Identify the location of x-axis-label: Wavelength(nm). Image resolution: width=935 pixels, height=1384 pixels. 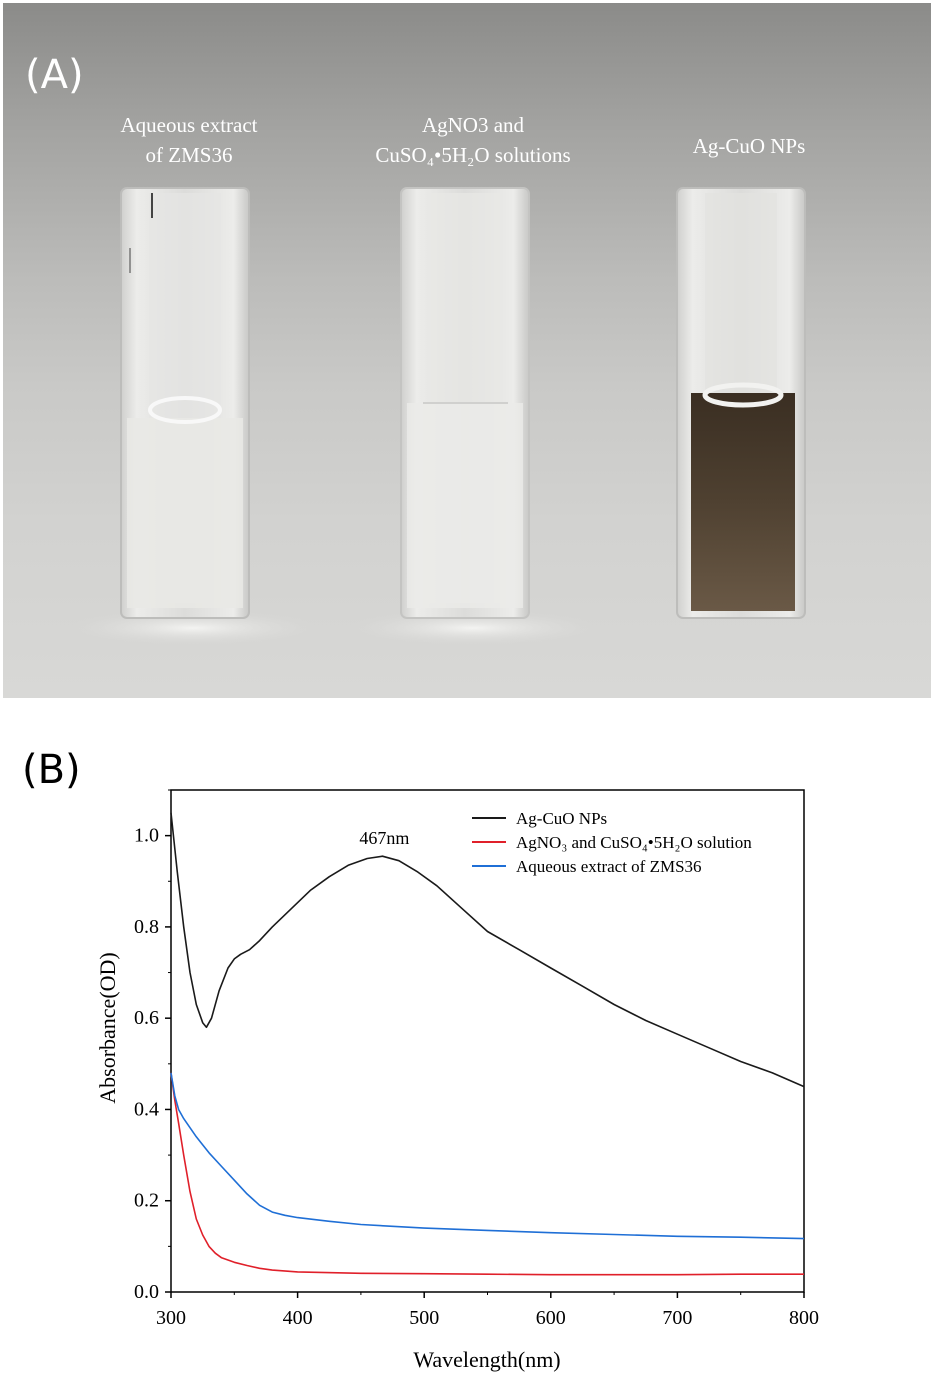
(486, 1359).